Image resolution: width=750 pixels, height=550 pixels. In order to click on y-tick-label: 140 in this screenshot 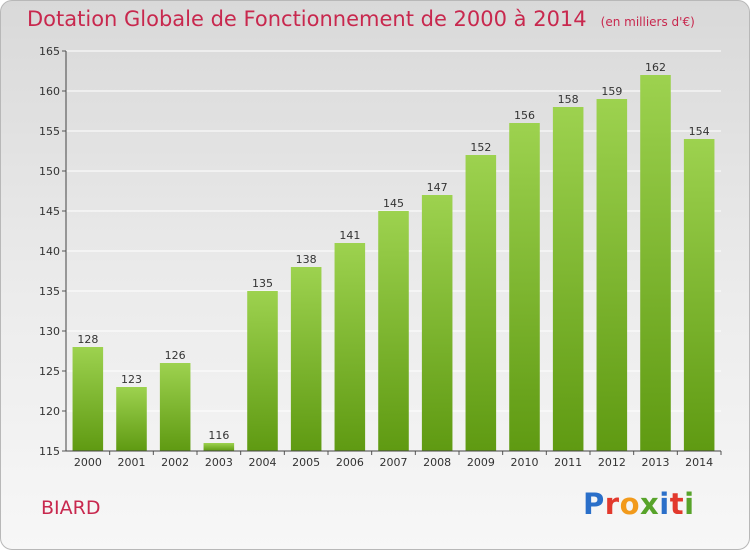, I will do `click(49, 251)`.